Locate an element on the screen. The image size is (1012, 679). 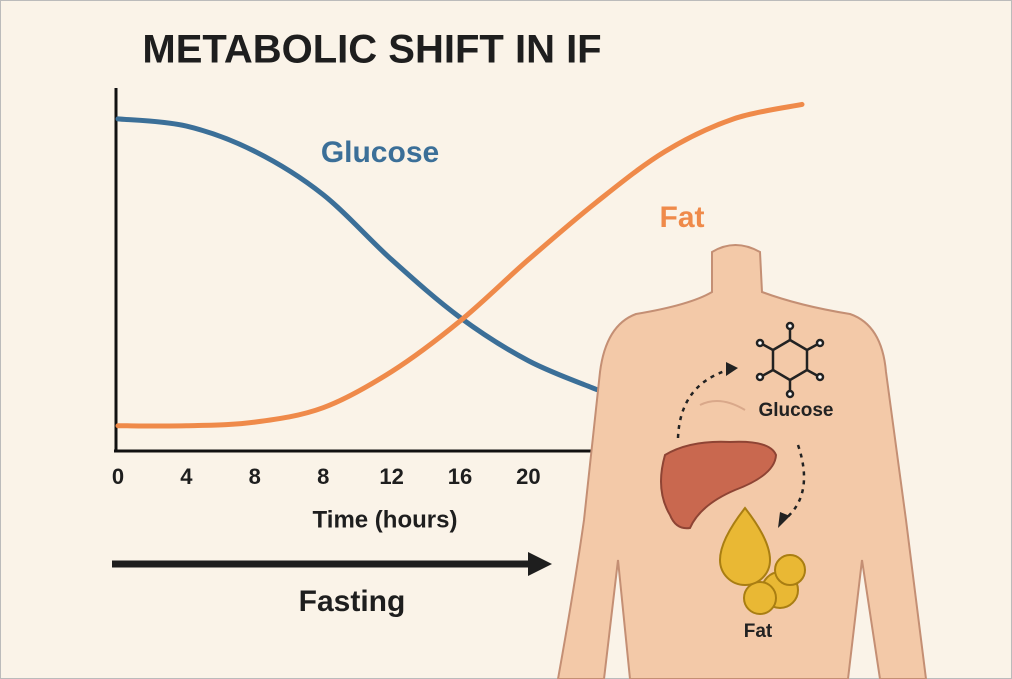
body-label: Fat is located at coordinates (758, 631).